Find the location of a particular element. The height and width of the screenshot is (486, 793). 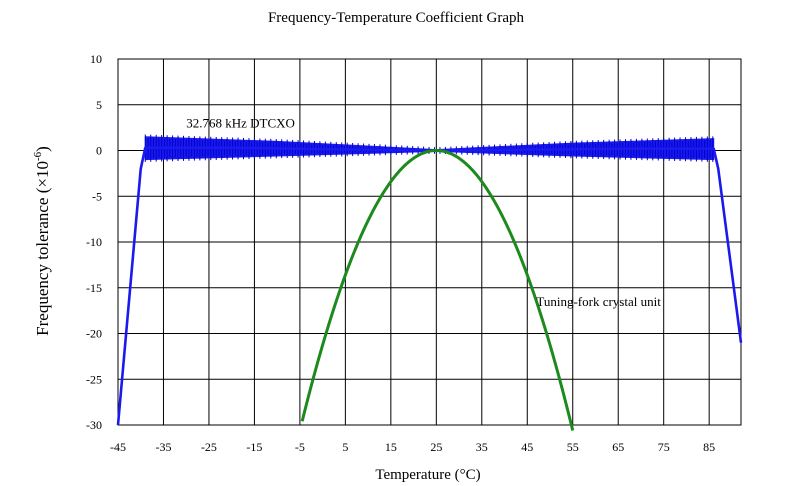

chart-title: Frequency-Temperature Coefficient Graph is located at coordinates (396, 18).